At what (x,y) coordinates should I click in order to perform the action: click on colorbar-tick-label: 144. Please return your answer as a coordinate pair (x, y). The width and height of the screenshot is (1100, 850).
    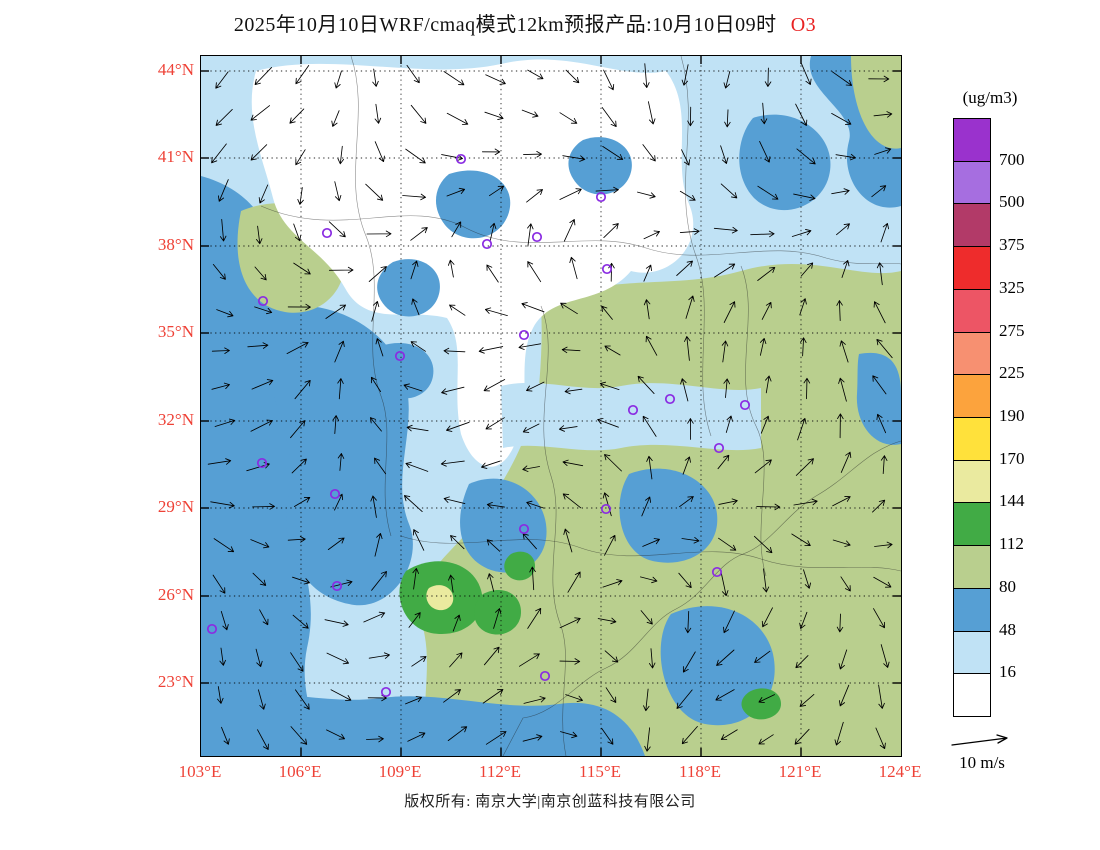
    Looking at the image, I should click on (1012, 501).